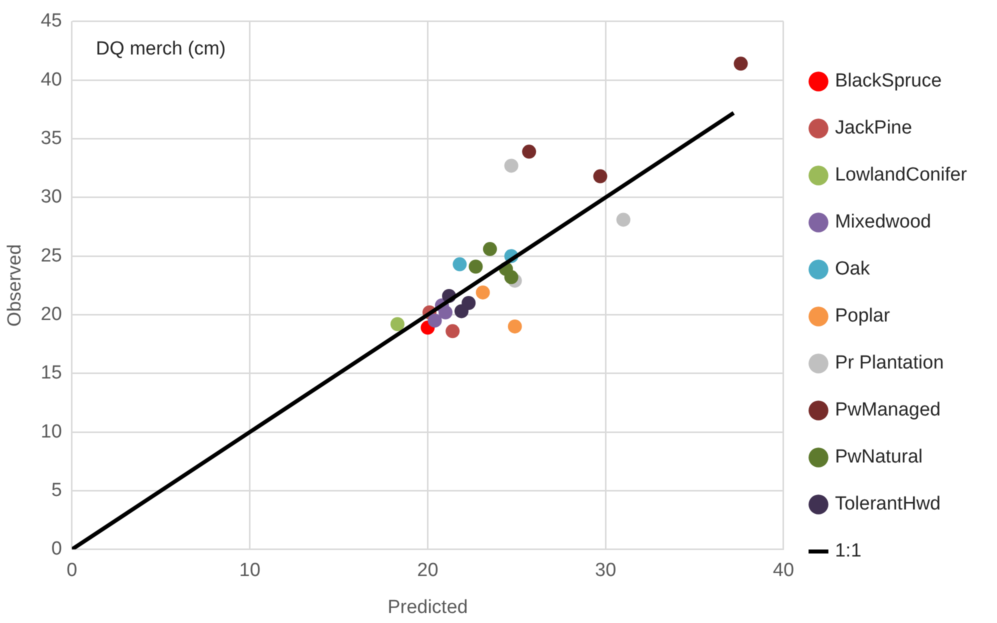 The height and width of the screenshot is (623, 997). Describe the element at coordinates (888, 81) in the screenshot. I see `legend-label: BlackSpruce` at that location.